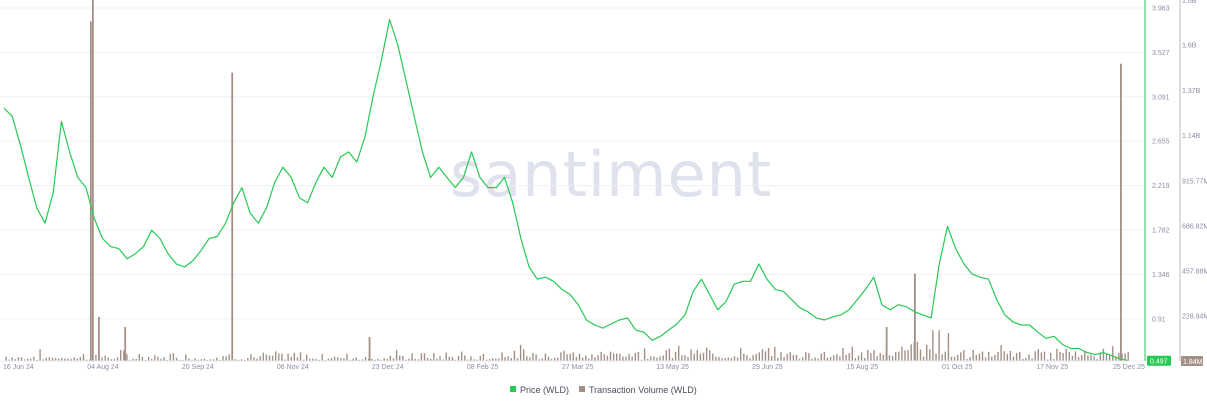  Describe the element at coordinates (388, 367) in the screenshot. I see `x-tick-label: 23 Dec 24` at that location.